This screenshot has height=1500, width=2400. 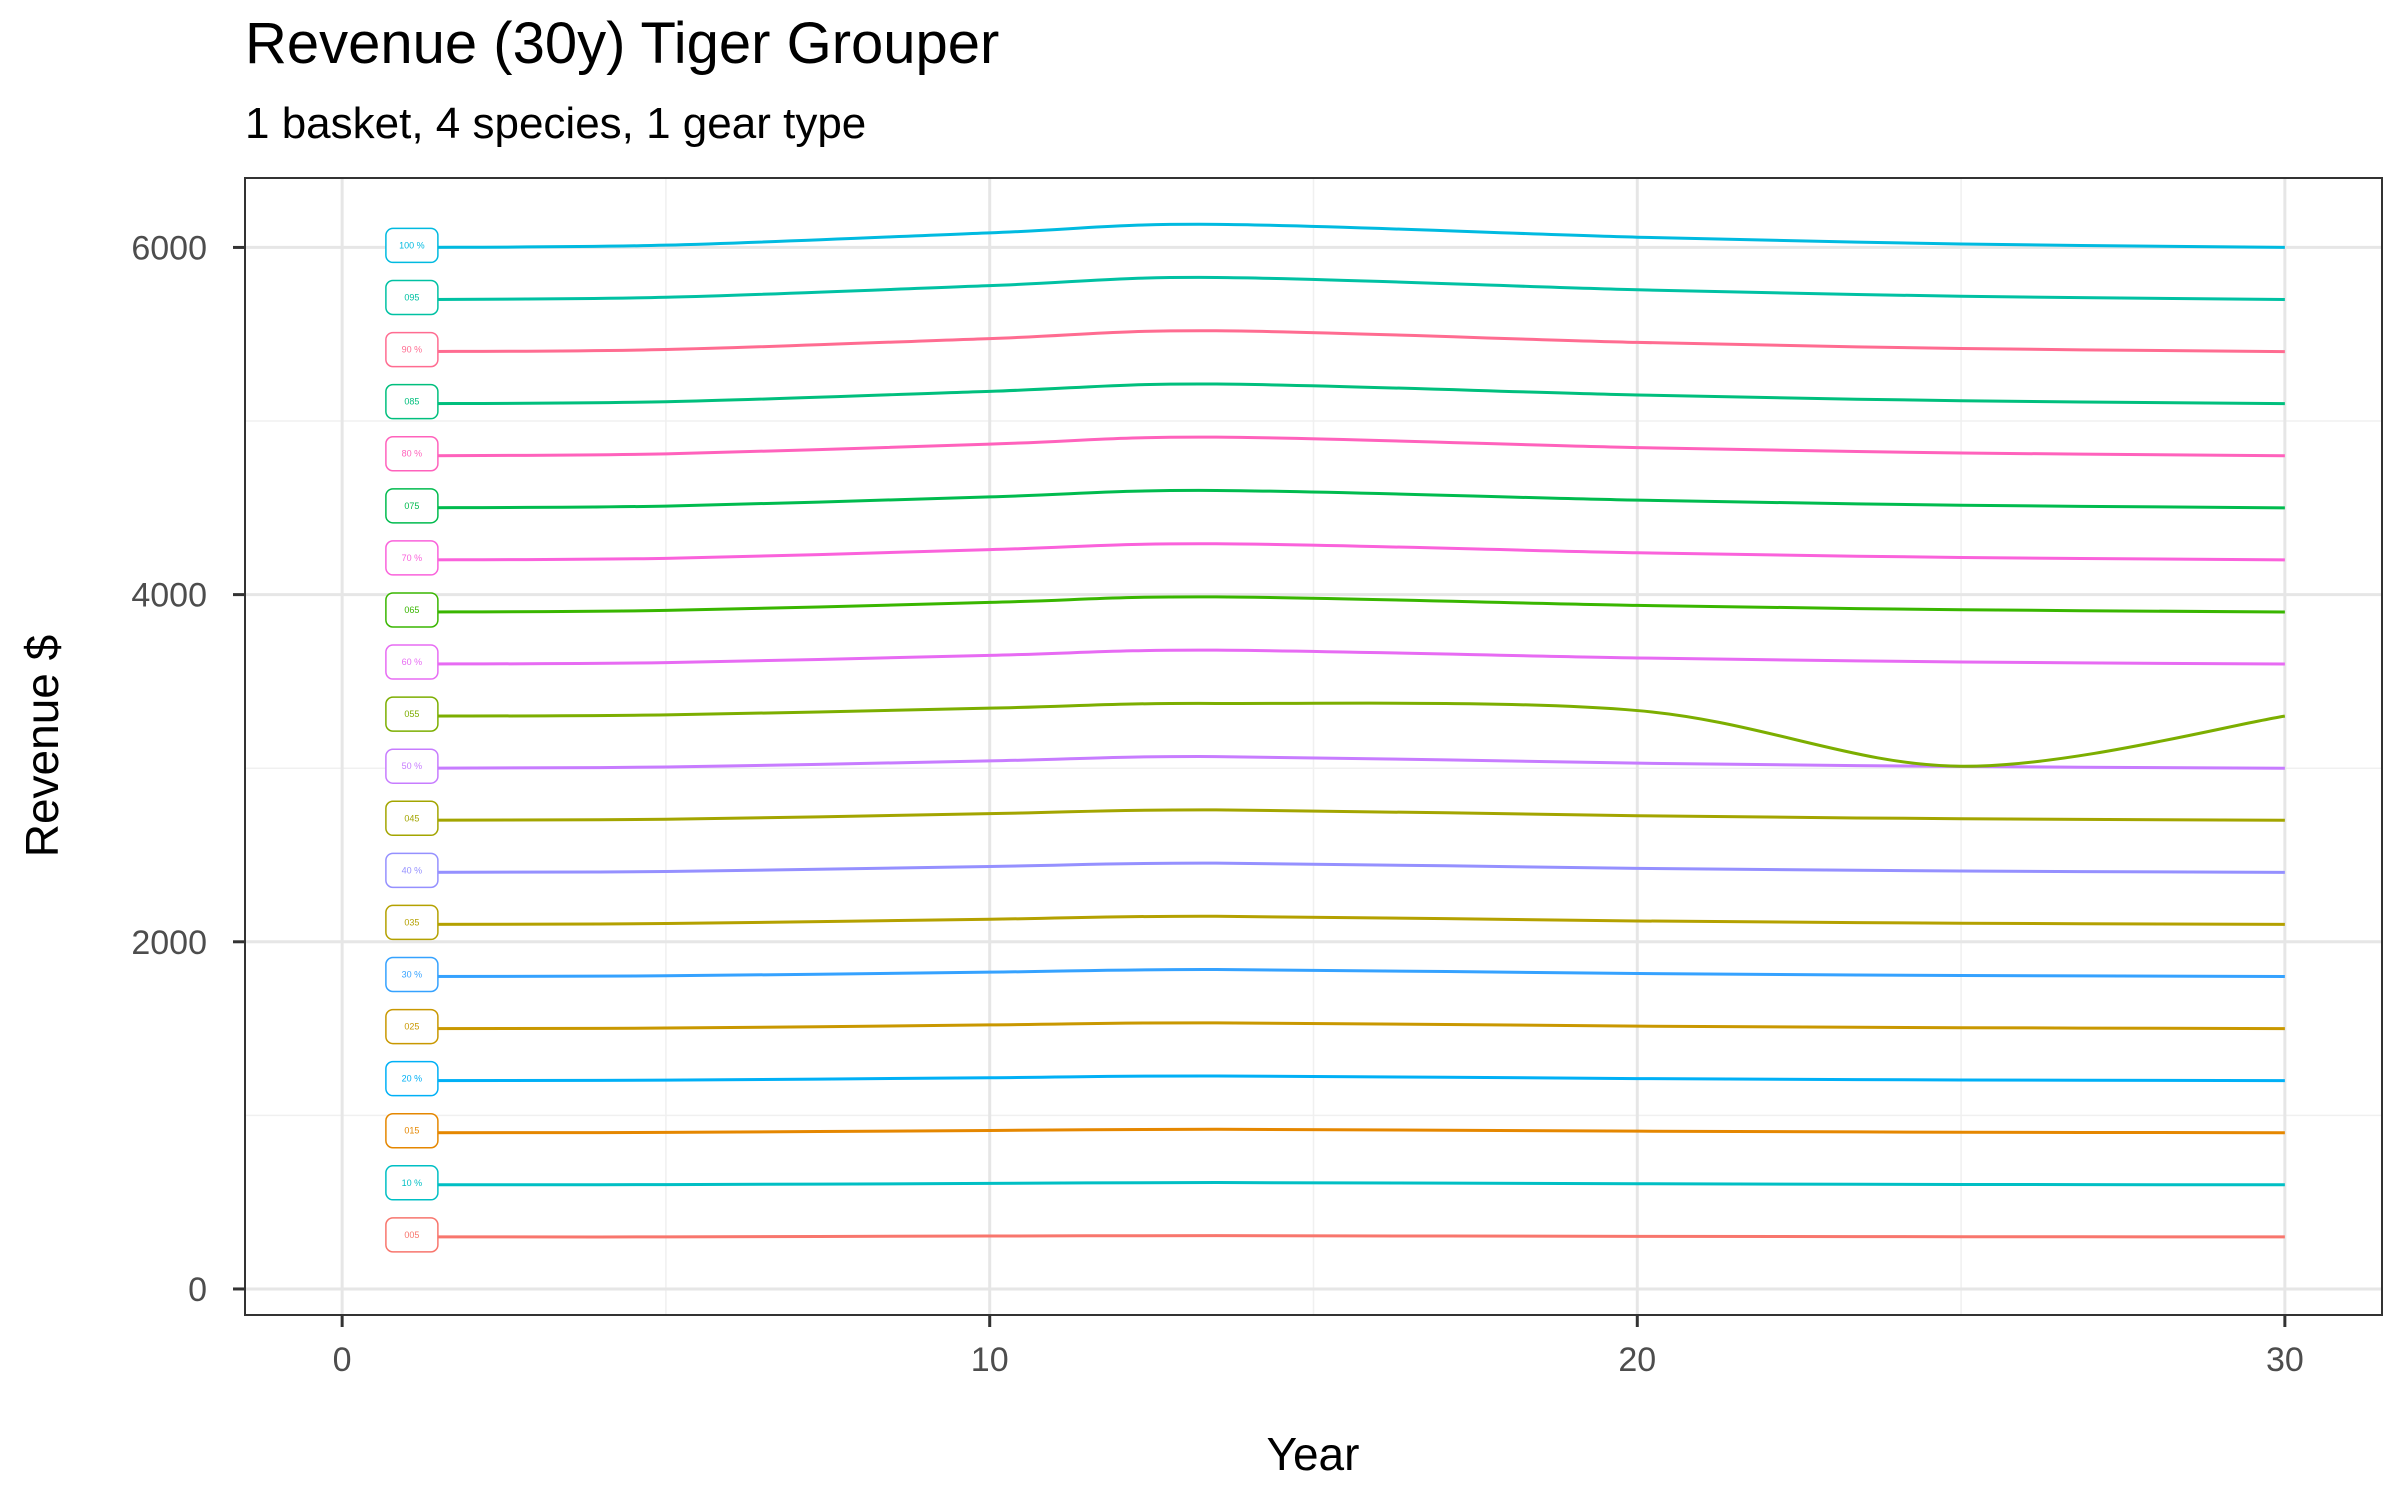 I want to click on series-label: 40 %, so click(x=412, y=870).